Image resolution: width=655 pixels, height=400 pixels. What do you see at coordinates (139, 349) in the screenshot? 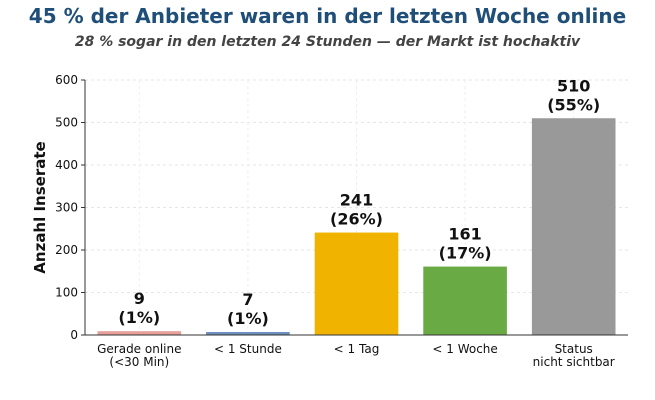
I see `x-tick-label: Gerade online` at bounding box center [139, 349].